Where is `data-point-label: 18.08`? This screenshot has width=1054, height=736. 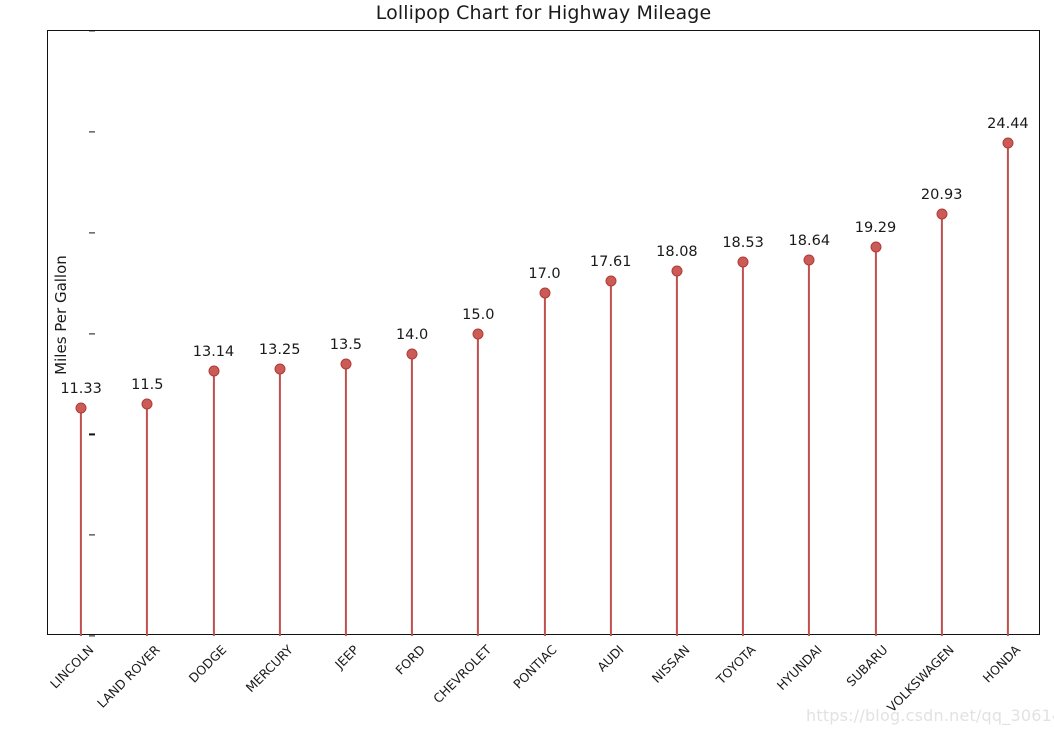 data-point-label: 18.08 is located at coordinates (677, 252).